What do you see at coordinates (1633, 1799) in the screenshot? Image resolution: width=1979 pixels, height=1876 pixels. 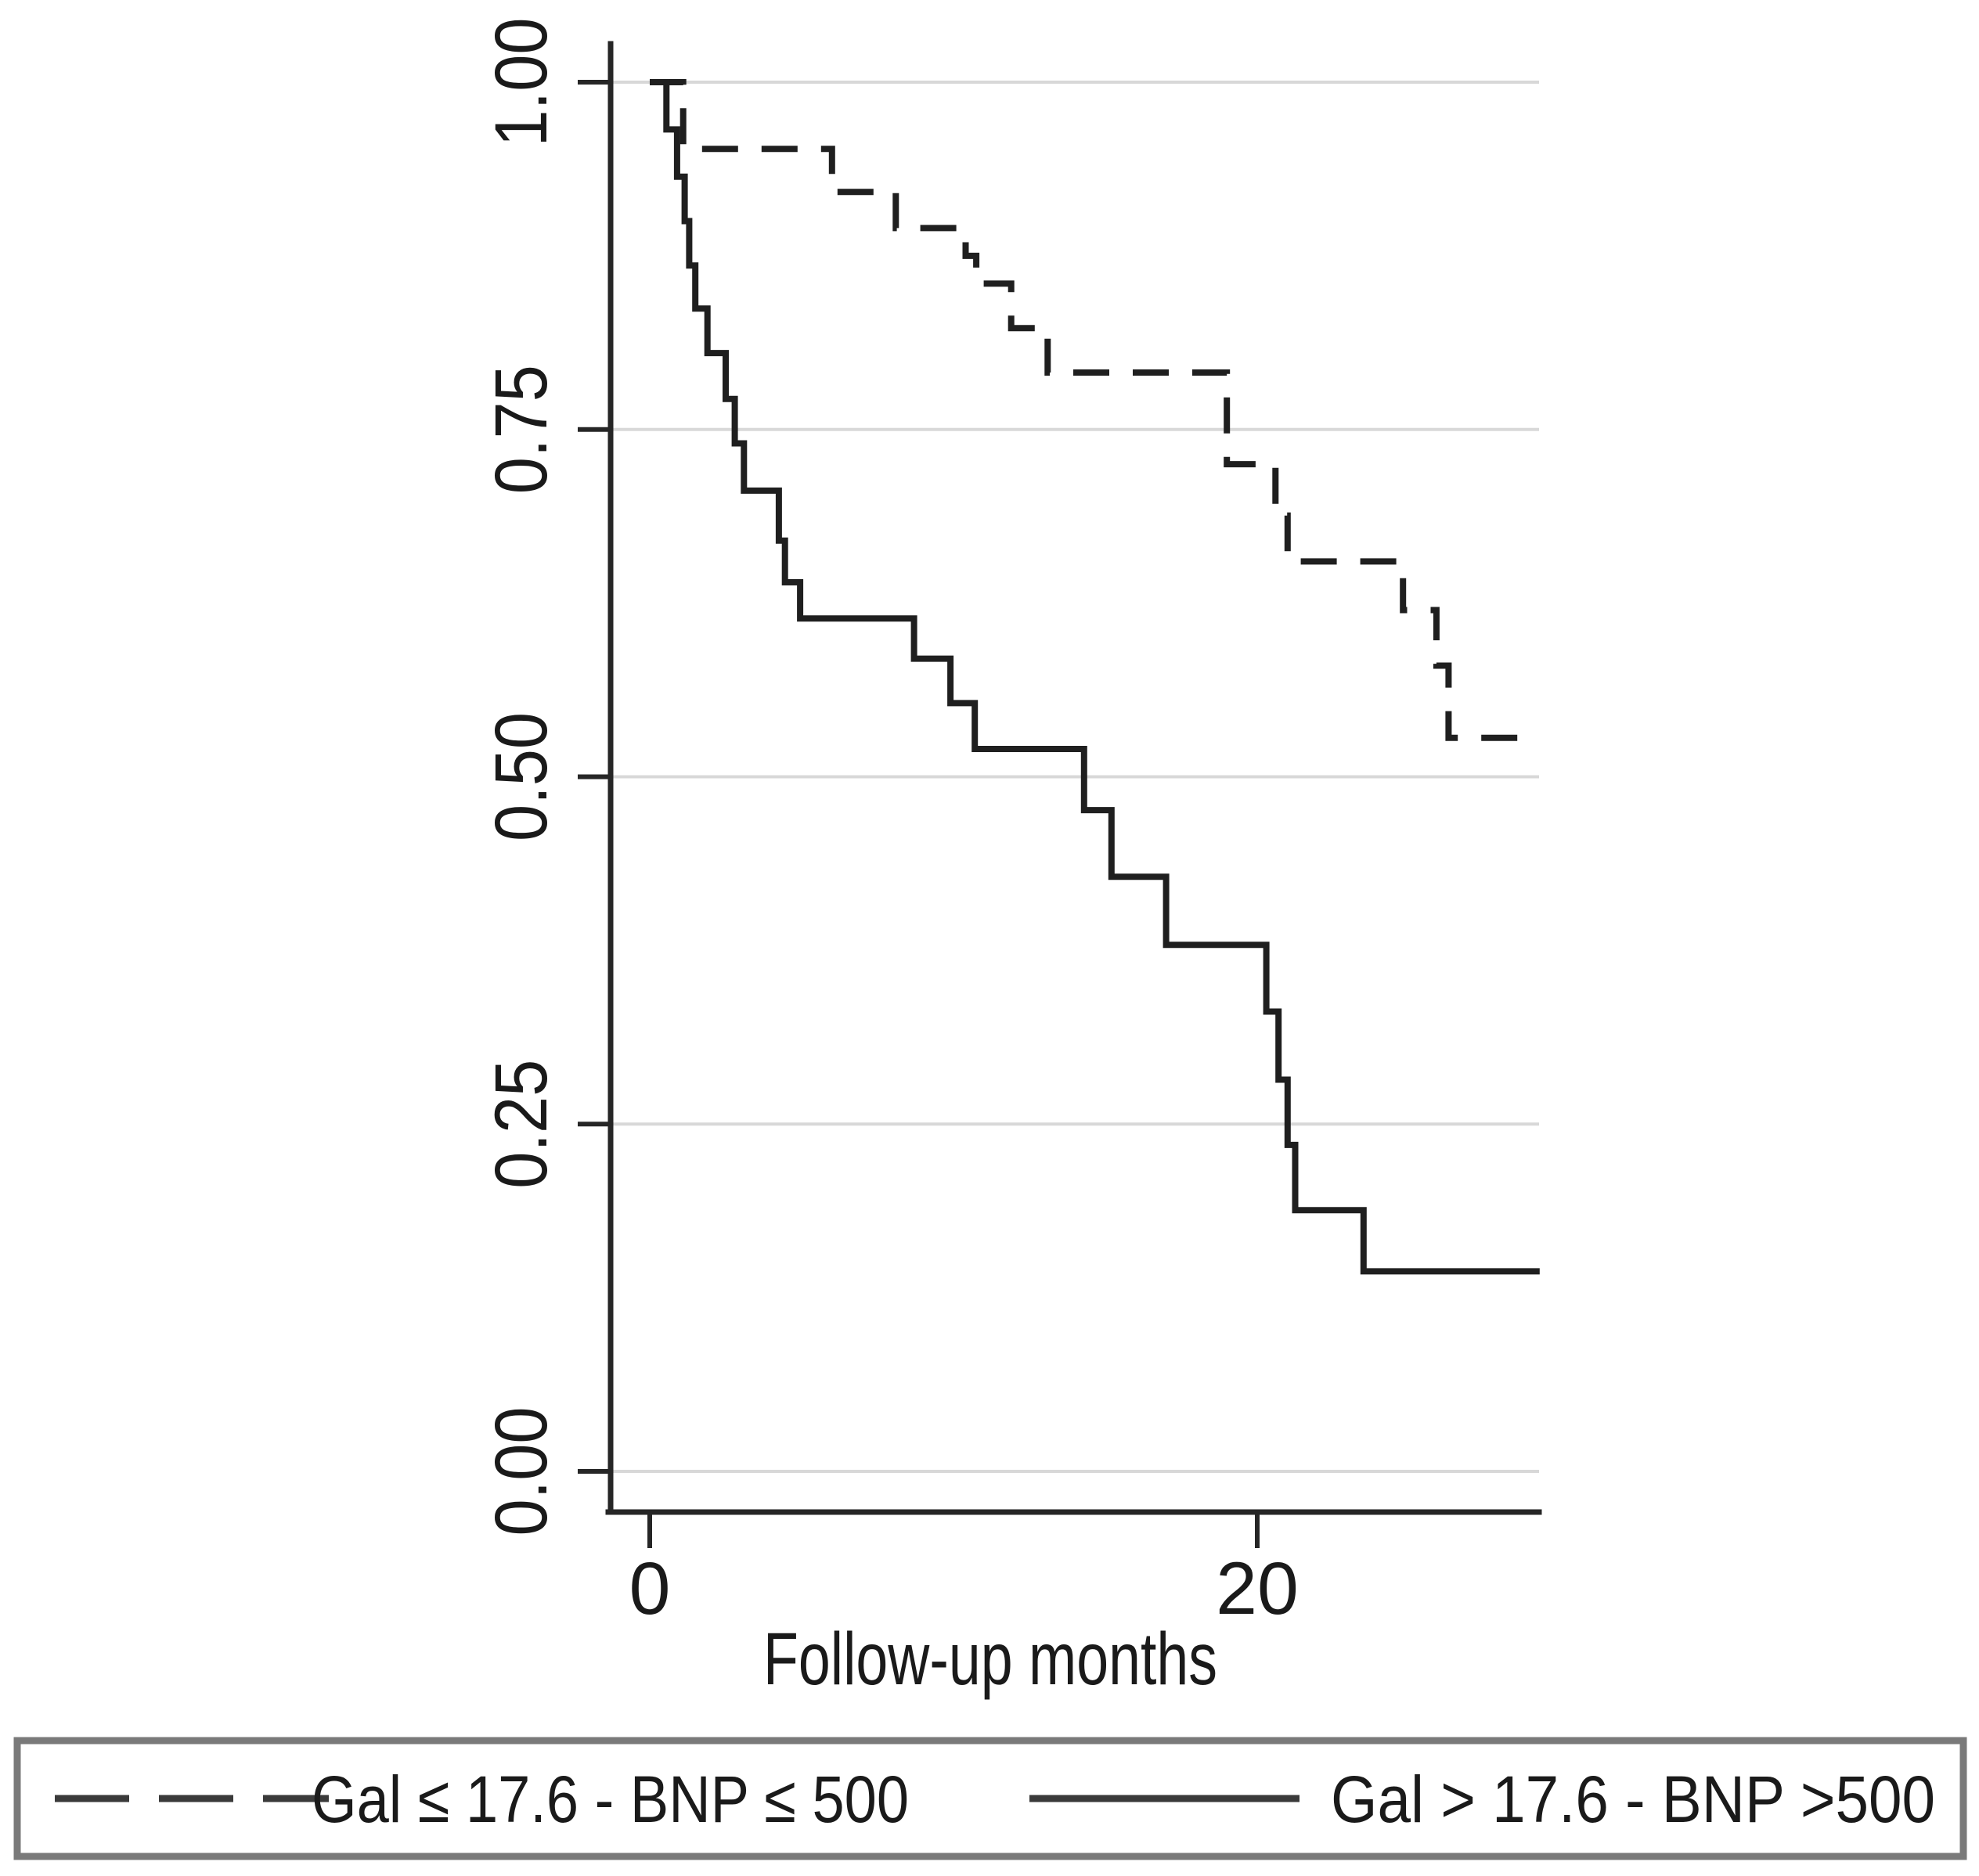 I see `legend-label-solid: Gal > 17.6 - BNP >500` at bounding box center [1633, 1799].